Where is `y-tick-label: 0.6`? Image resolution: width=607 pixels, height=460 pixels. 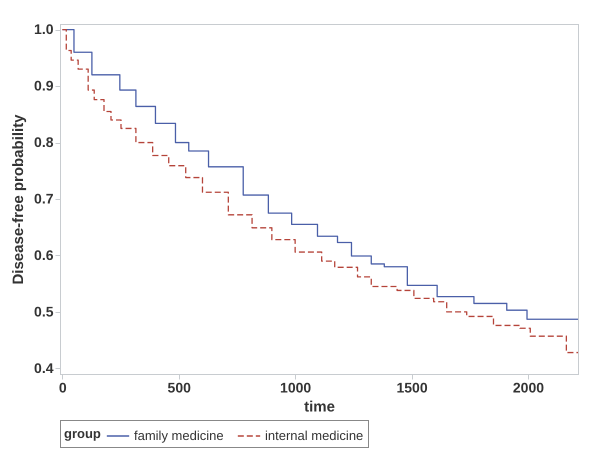
y-tick-label: 0.6 is located at coordinates (44, 254).